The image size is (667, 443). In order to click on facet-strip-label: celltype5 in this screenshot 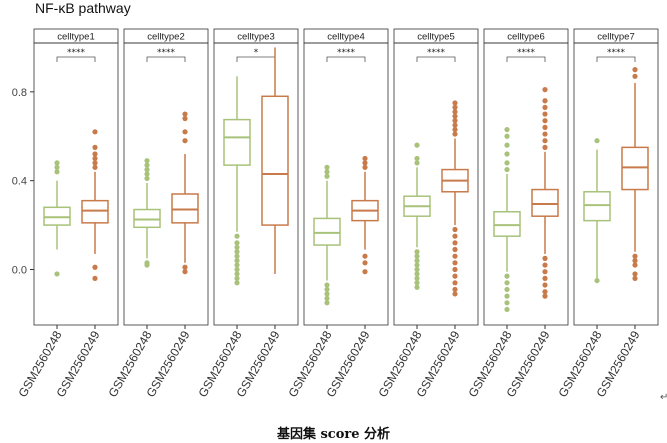, I will do `click(436, 37)`.